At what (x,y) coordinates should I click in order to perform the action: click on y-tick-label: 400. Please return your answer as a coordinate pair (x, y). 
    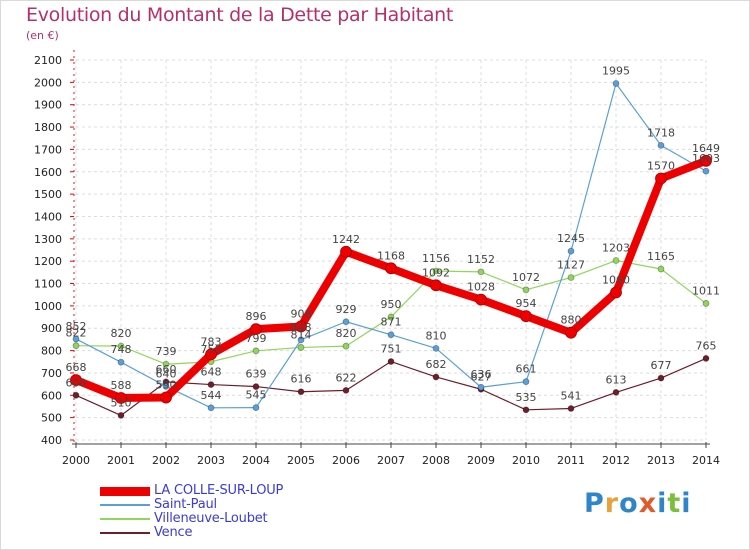
    Looking at the image, I should click on (51, 440).